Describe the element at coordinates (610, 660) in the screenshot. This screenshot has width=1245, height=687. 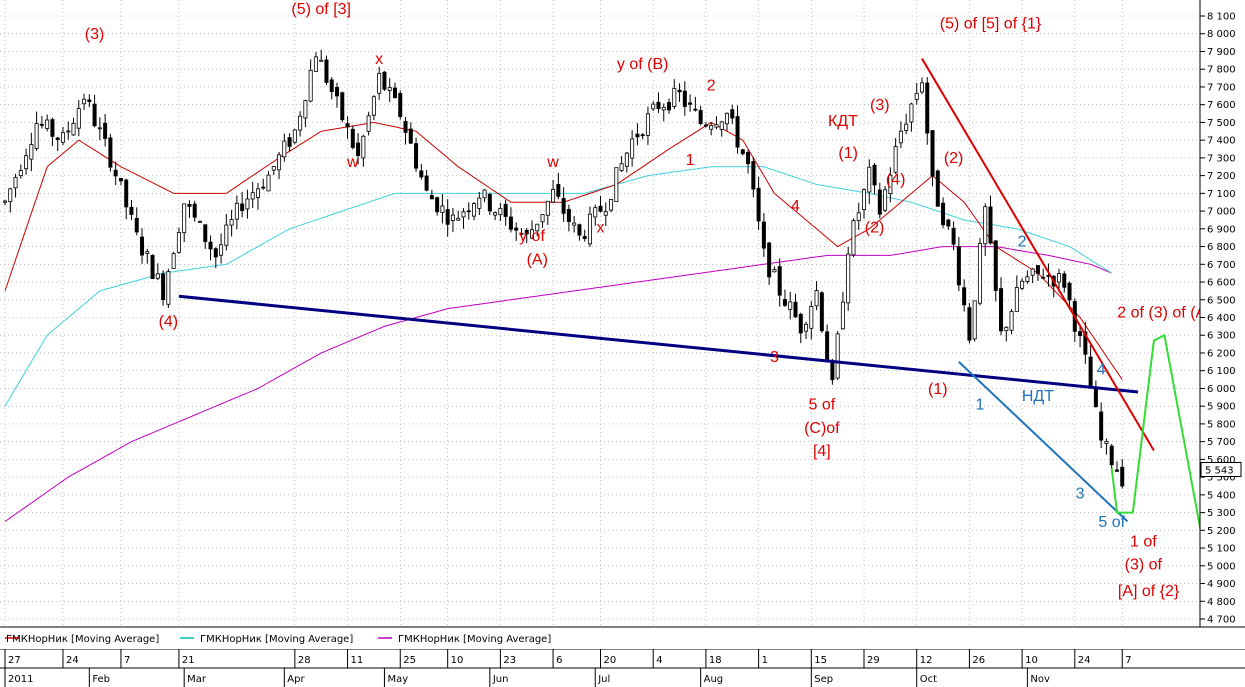
I see `x-tick-label: 20` at that location.